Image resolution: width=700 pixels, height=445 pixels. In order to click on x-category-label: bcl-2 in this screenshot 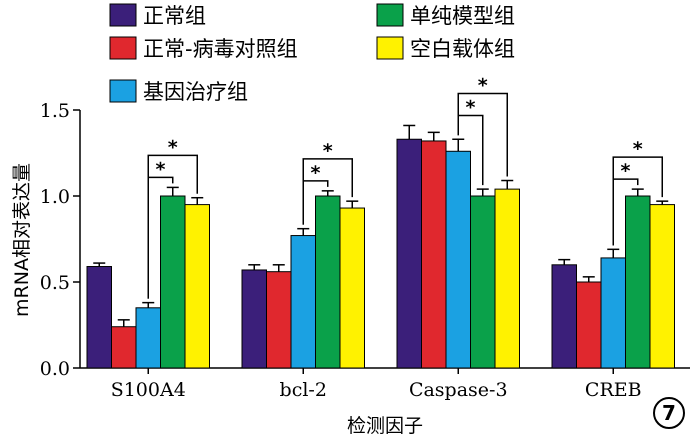, I will do `click(303, 390)`.